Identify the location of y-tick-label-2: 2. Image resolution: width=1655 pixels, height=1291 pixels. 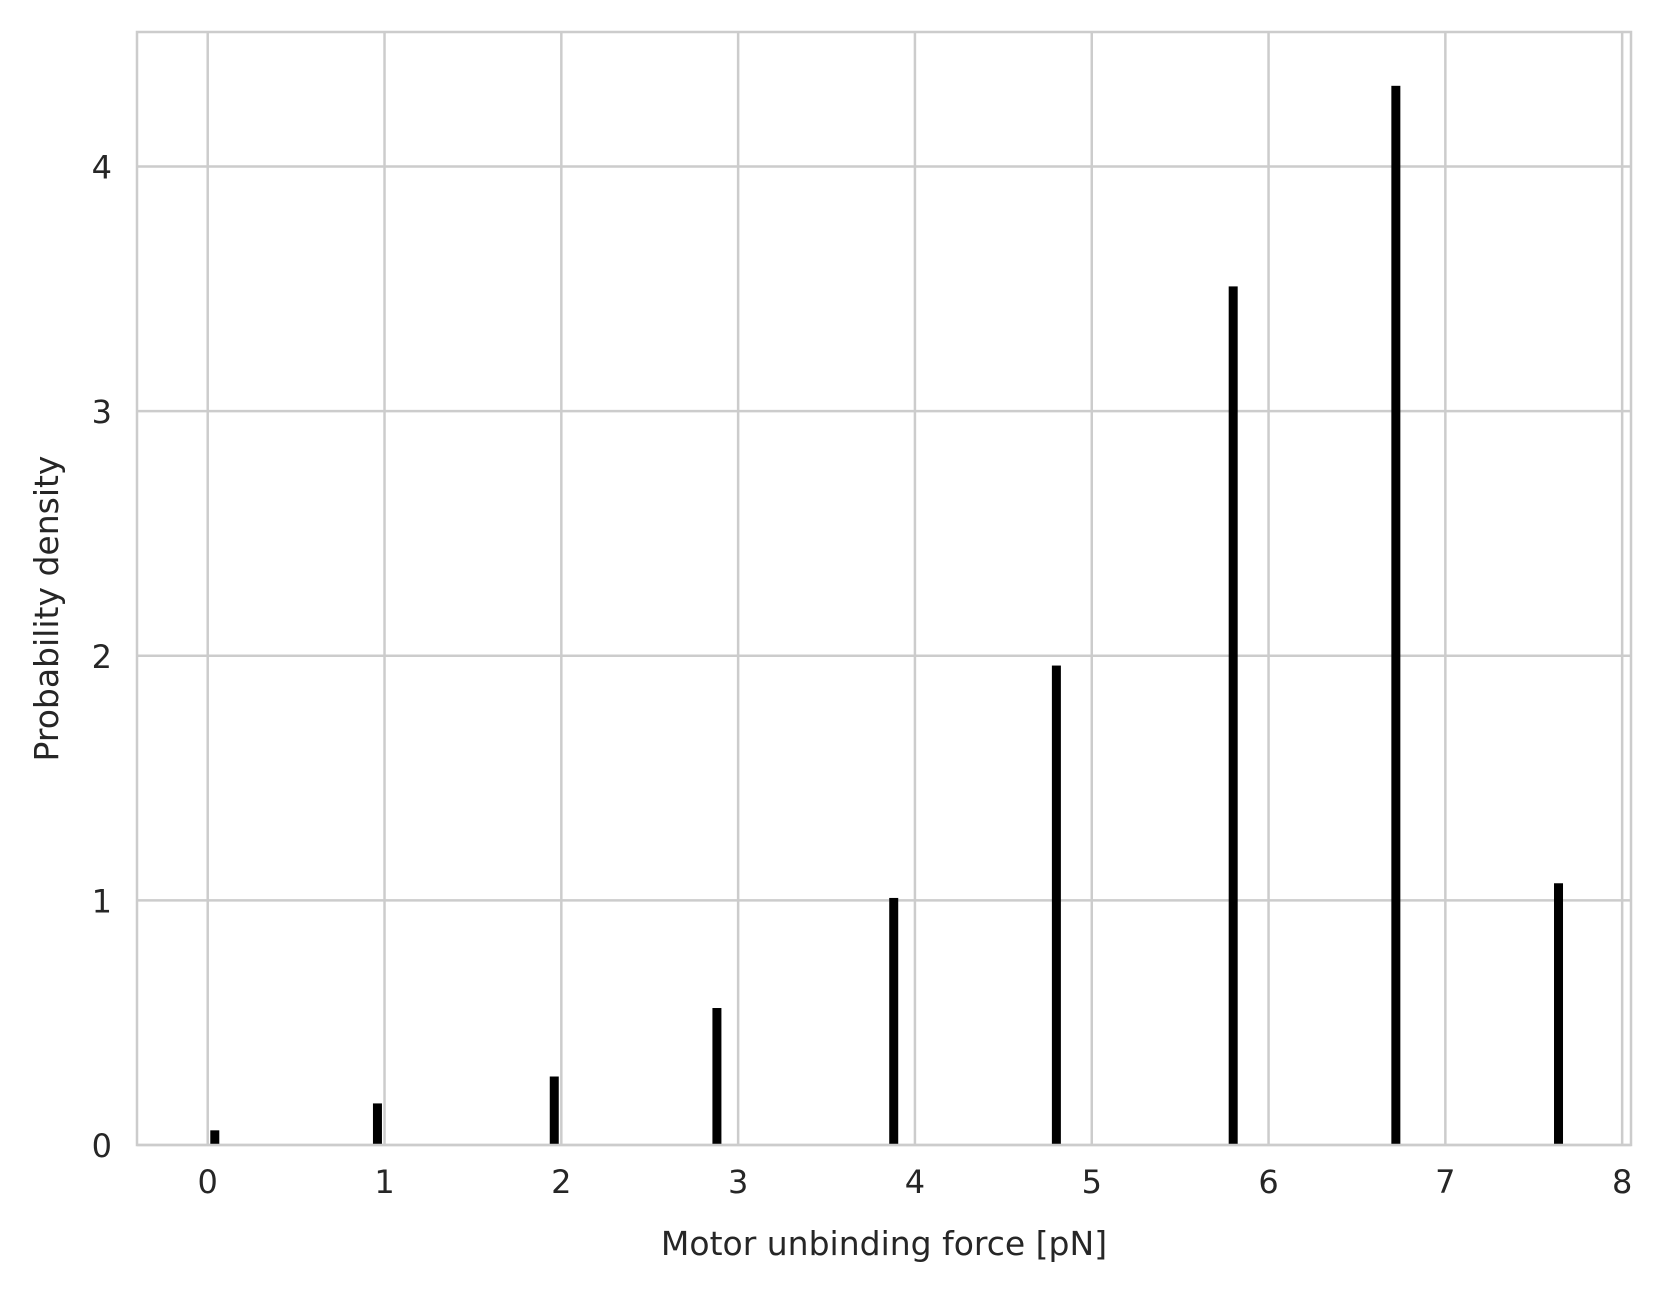
(102, 657).